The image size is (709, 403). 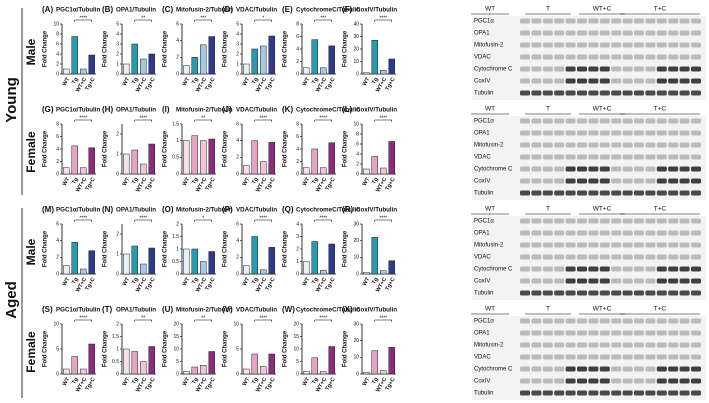 What do you see at coordinates (376, 10) in the screenshot?
I see `panel-title: CoxIV/Tubulin` at bounding box center [376, 10].